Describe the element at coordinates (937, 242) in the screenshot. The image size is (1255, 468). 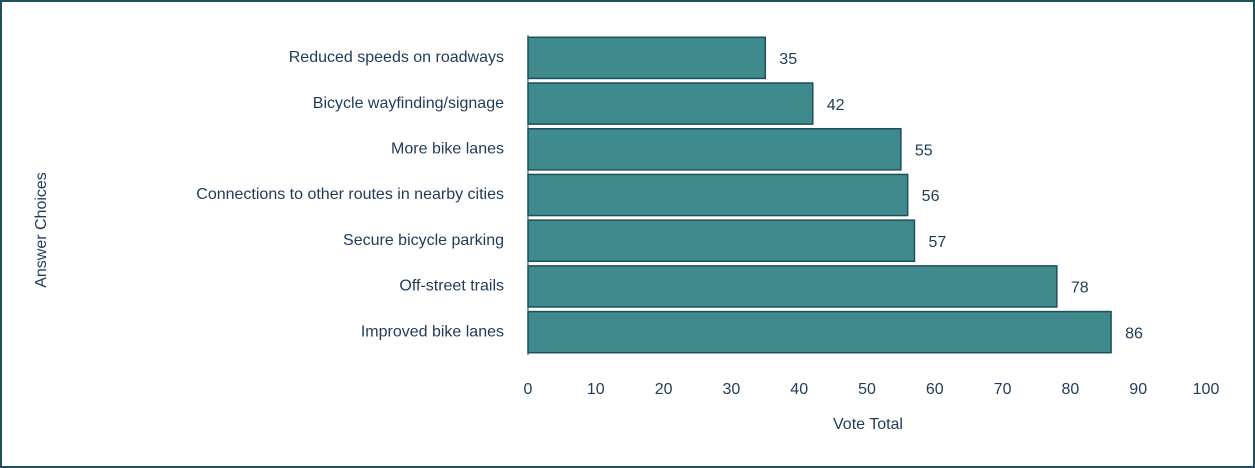
I see `data-label: 57` at that location.